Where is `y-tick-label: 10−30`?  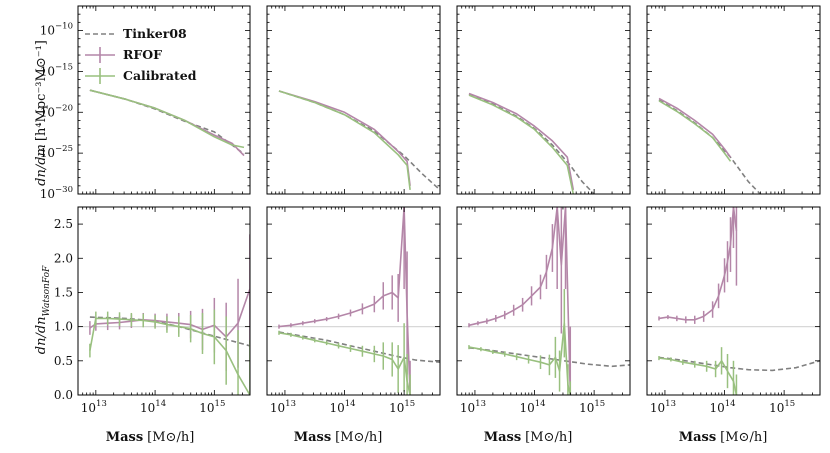 y-tick-label: 10−30 is located at coordinates (56, 193).